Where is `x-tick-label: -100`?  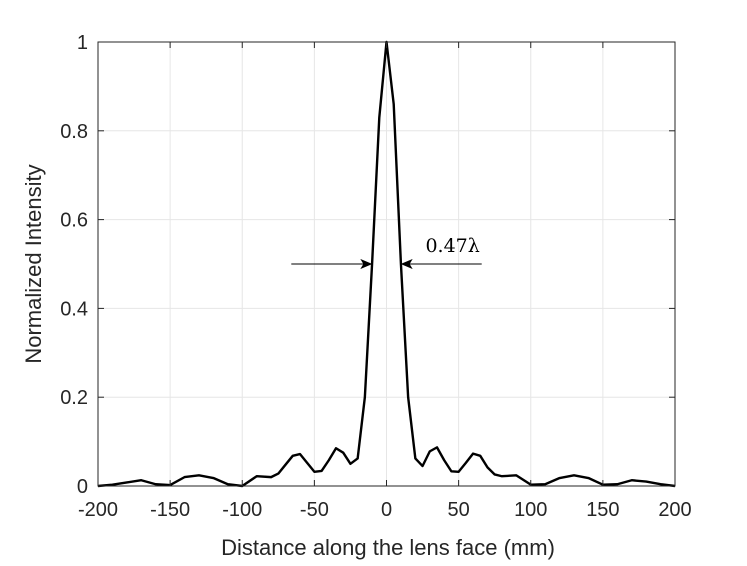 x-tick-label: -100 is located at coordinates (242, 510).